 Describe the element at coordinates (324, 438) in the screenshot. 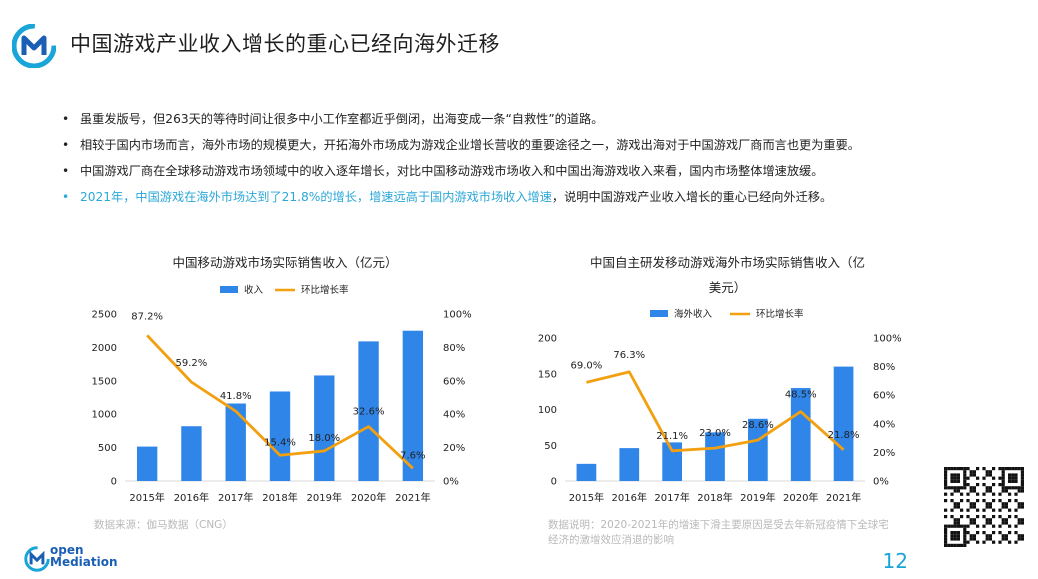

I see `data-label: 18.0%` at that location.